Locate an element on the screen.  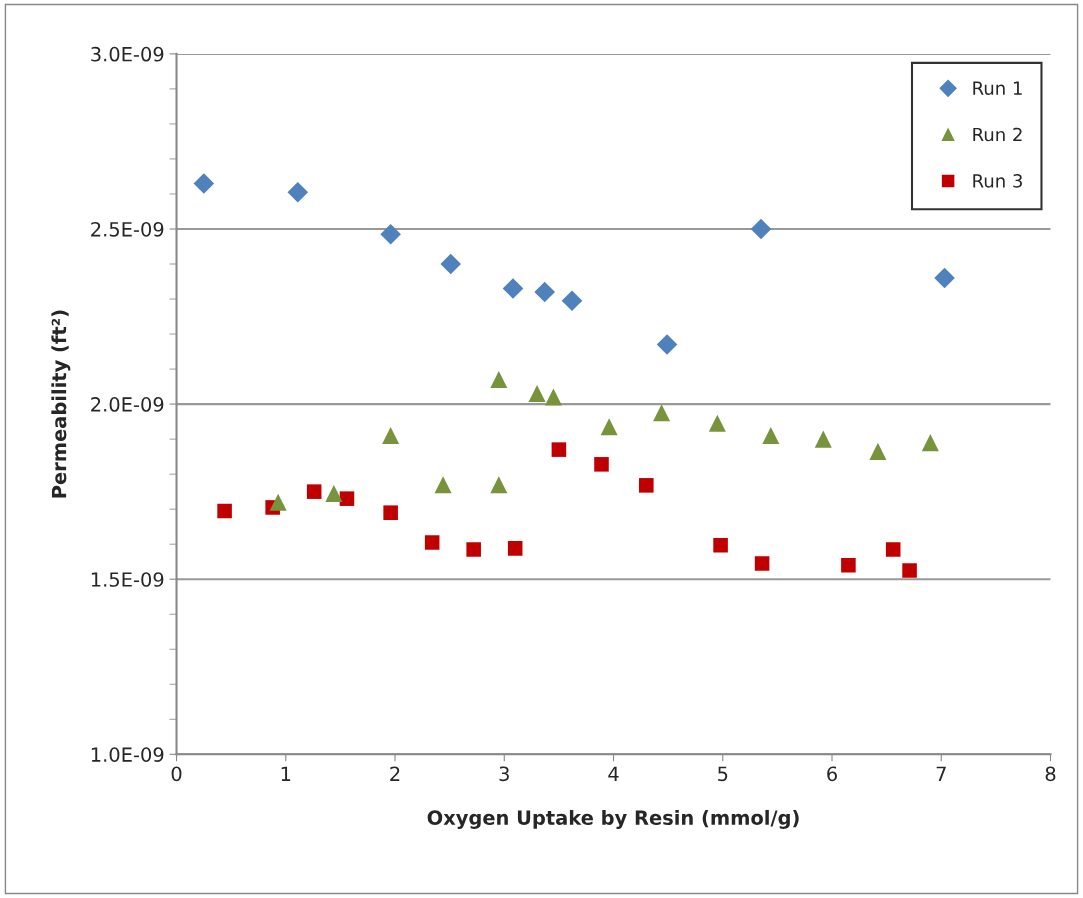
legend-label: Run 2 is located at coordinates (997, 134).